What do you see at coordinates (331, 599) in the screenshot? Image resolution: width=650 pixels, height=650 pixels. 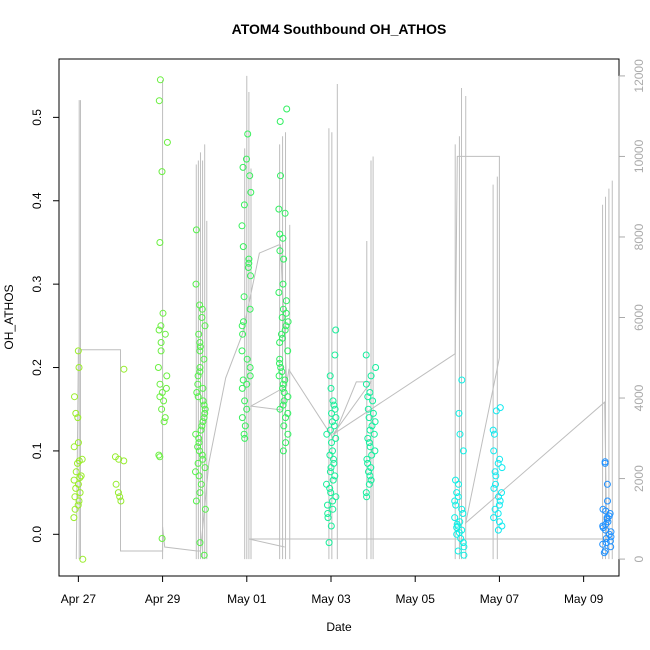 I see `x-tick-label: May 03` at bounding box center [331, 599].